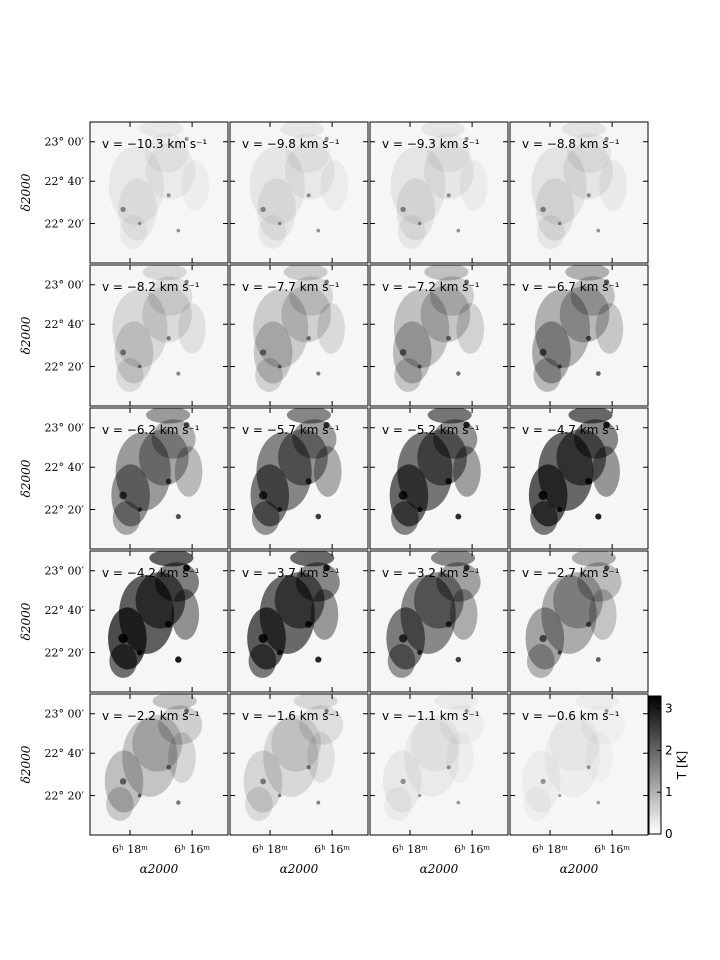 The height and width of the screenshot is (960, 720). What do you see at coordinates (151, 430) in the screenshot?
I see `velocity-label: v = −6.2 km s⁻¹` at bounding box center [151, 430].